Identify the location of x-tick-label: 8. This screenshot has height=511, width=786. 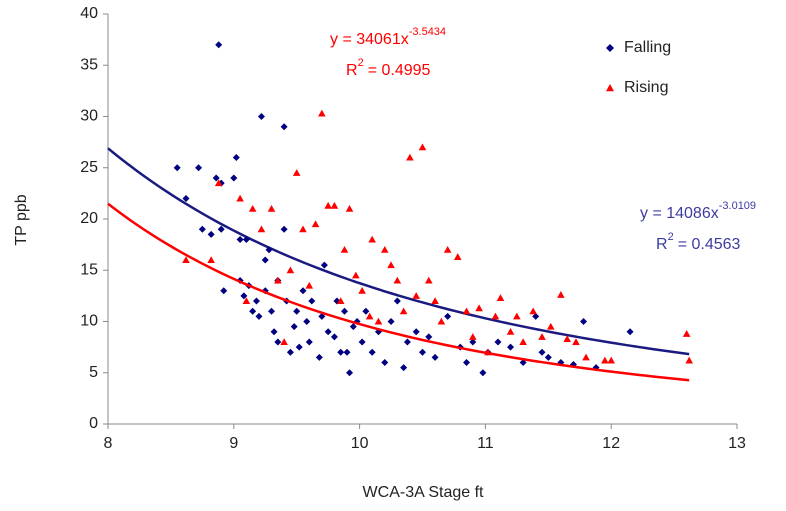
(108, 443).